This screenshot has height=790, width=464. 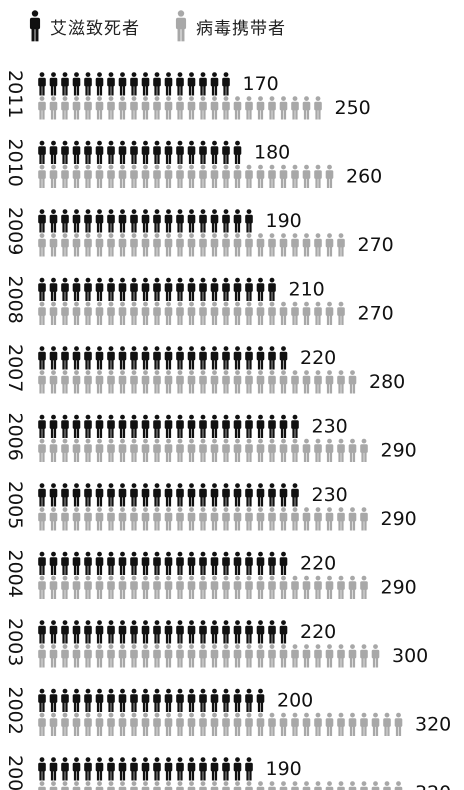 What do you see at coordinates (241, 28) in the screenshot?
I see `legend-label-carriers: 病毒携带者` at bounding box center [241, 28].